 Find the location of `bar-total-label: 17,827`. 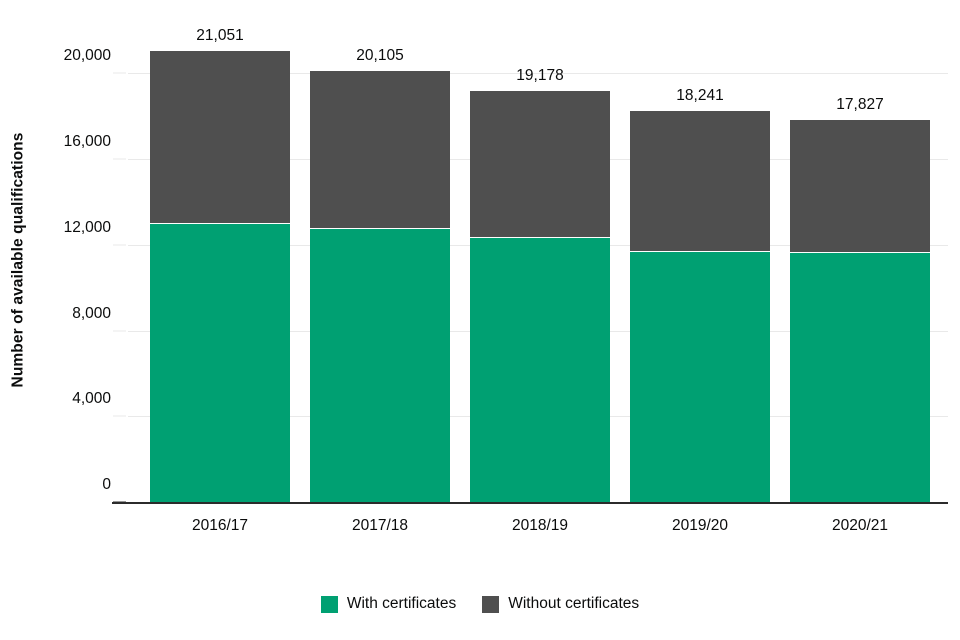

bar-total-label: 17,827 is located at coordinates (860, 104).